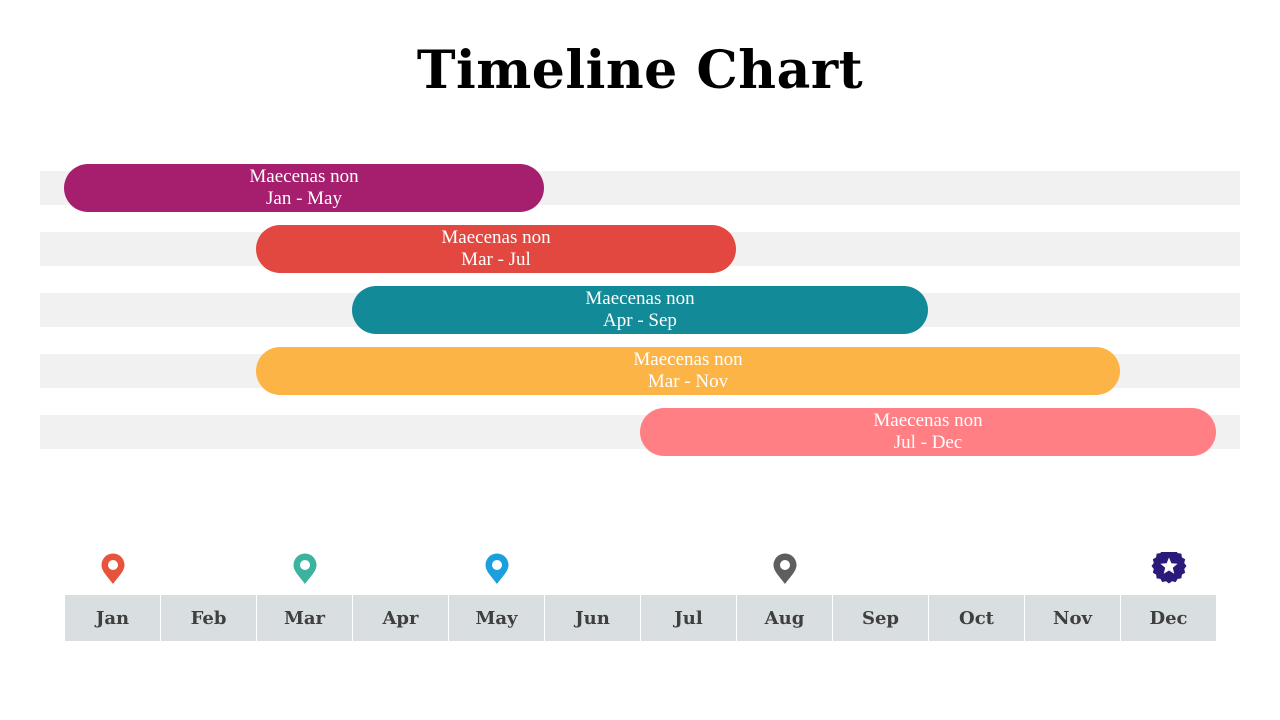 This screenshot has width=1280, height=720. I want to click on bar-range-label: Jan - May, so click(304, 198).